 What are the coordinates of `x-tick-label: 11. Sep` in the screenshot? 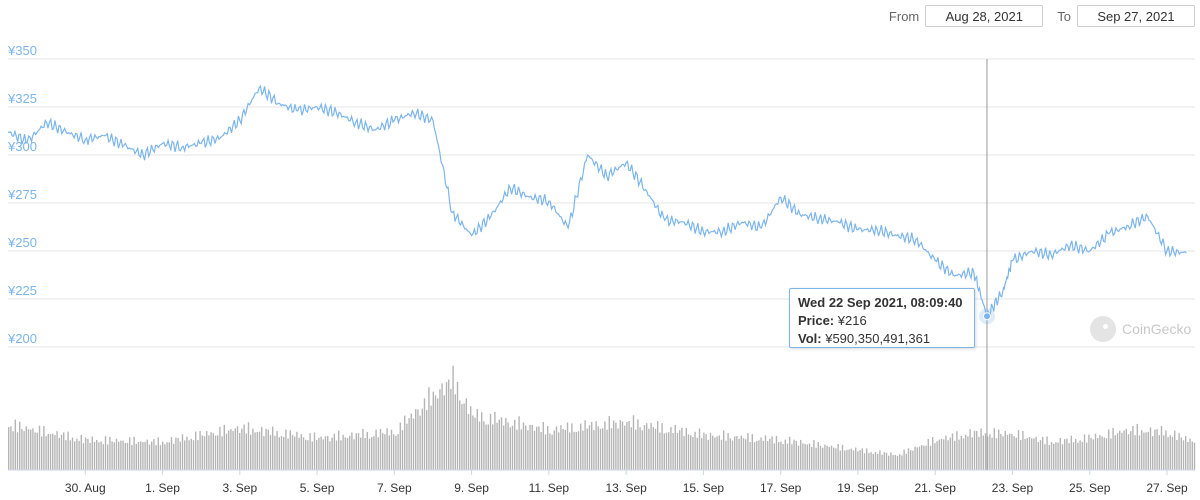 It's located at (549, 488).